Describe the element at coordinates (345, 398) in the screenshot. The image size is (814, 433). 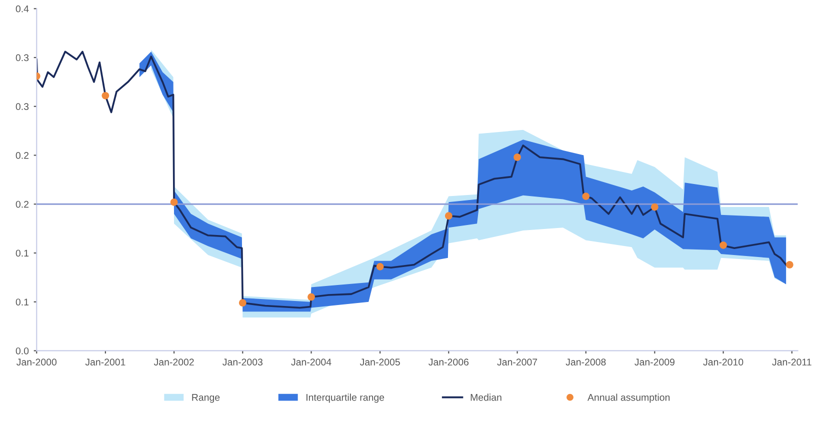
I see `legend-label: Interquartile range` at that location.